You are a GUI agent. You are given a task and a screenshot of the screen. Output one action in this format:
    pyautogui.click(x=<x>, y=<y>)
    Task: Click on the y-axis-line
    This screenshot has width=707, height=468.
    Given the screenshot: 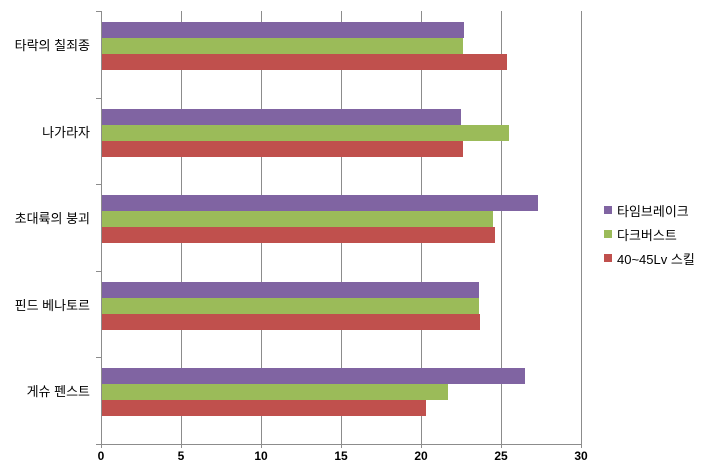 What is the action you would take?
    pyautogui.click(x=101, y=228)
    